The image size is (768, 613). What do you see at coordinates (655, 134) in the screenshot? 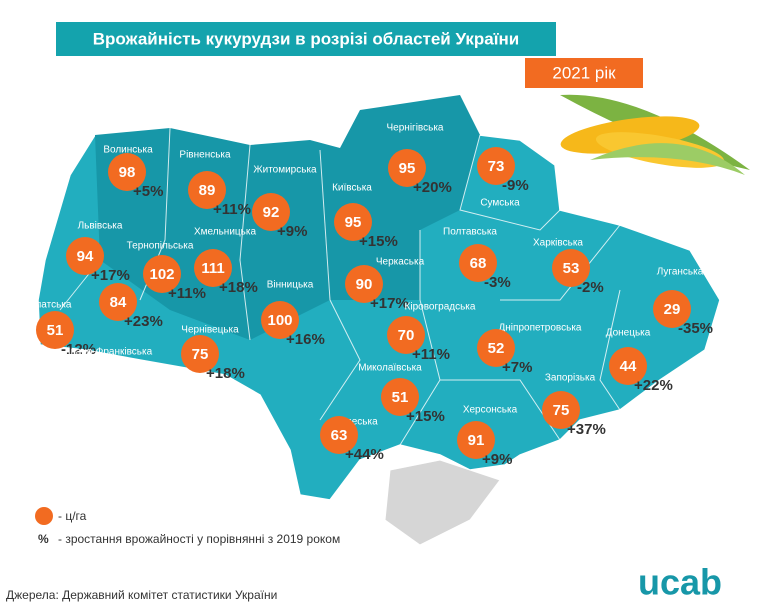
I see `corn` at bounding box center [655, 134].